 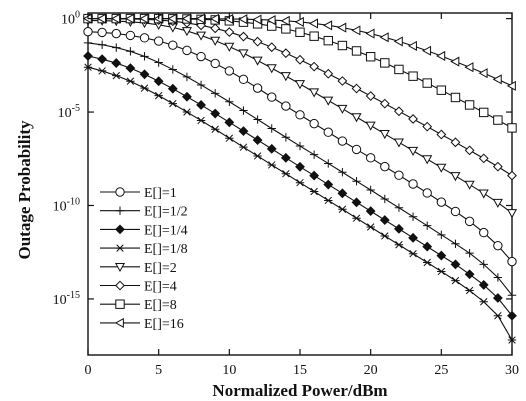 I want to click on x-tick-label: 20, so click(x=371, y=370).